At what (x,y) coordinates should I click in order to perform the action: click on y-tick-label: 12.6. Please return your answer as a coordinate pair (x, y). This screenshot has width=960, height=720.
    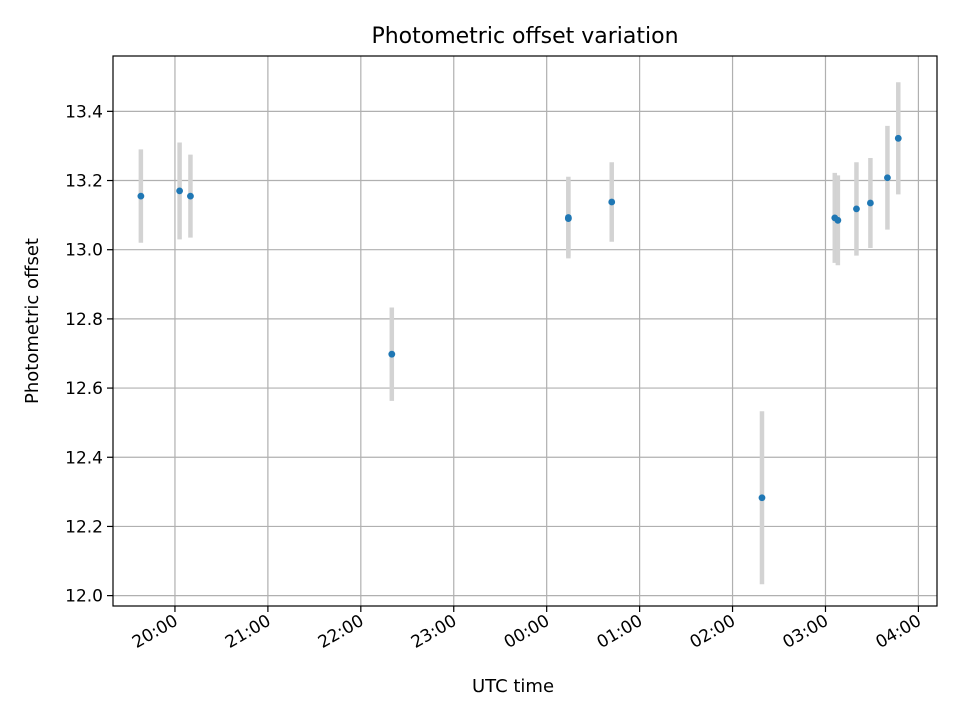
    Looking at the image, I should click on (84, 389).